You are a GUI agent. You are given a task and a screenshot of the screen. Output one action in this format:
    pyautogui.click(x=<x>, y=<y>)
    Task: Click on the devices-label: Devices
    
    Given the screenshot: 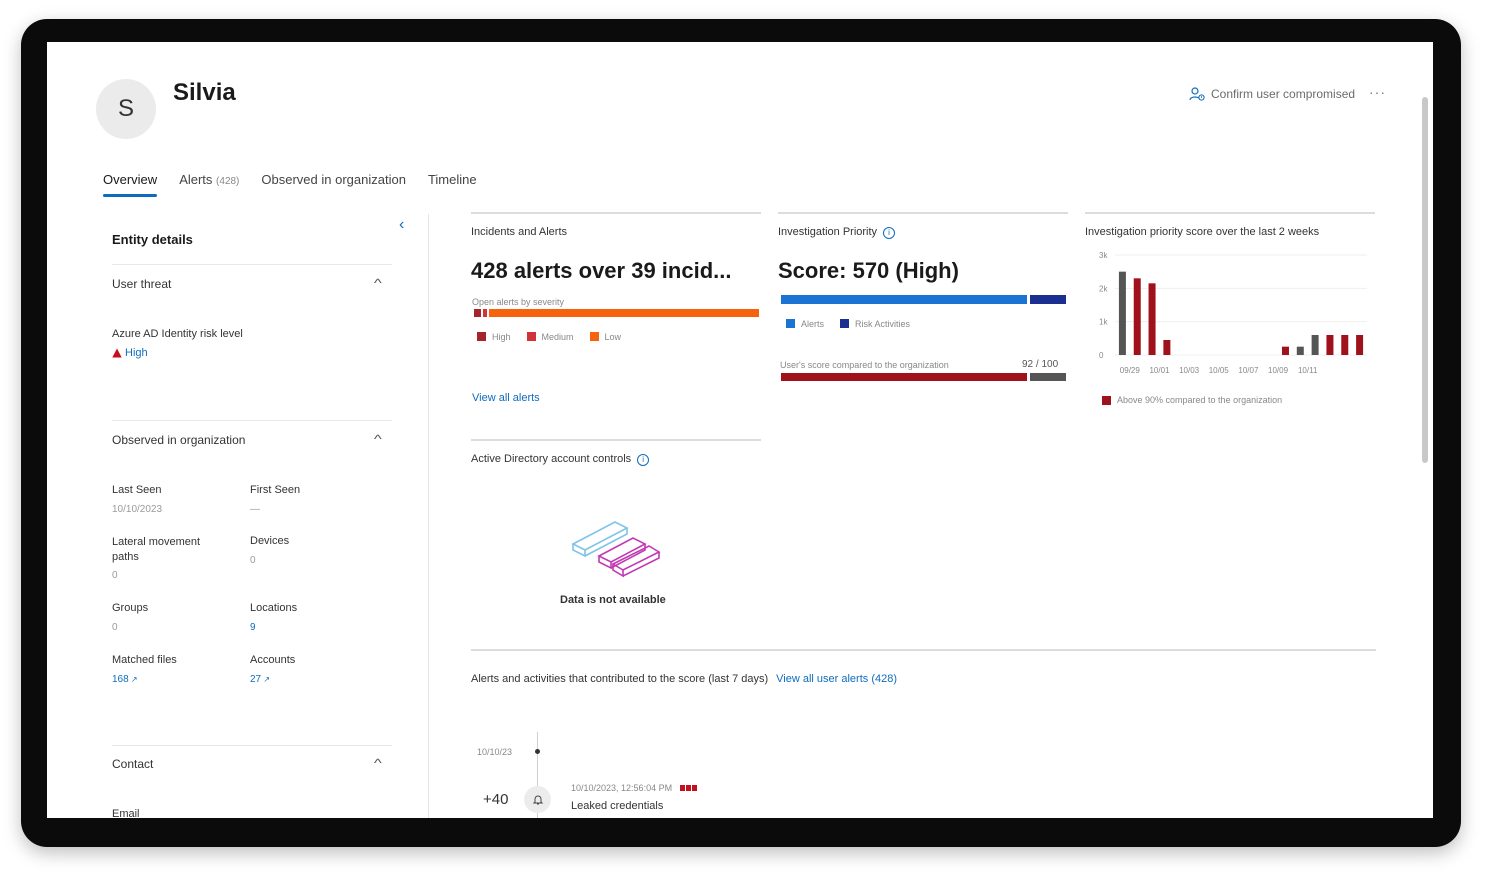 What is the action you would take?
    pyautogui.click(x=270, y=541)
    